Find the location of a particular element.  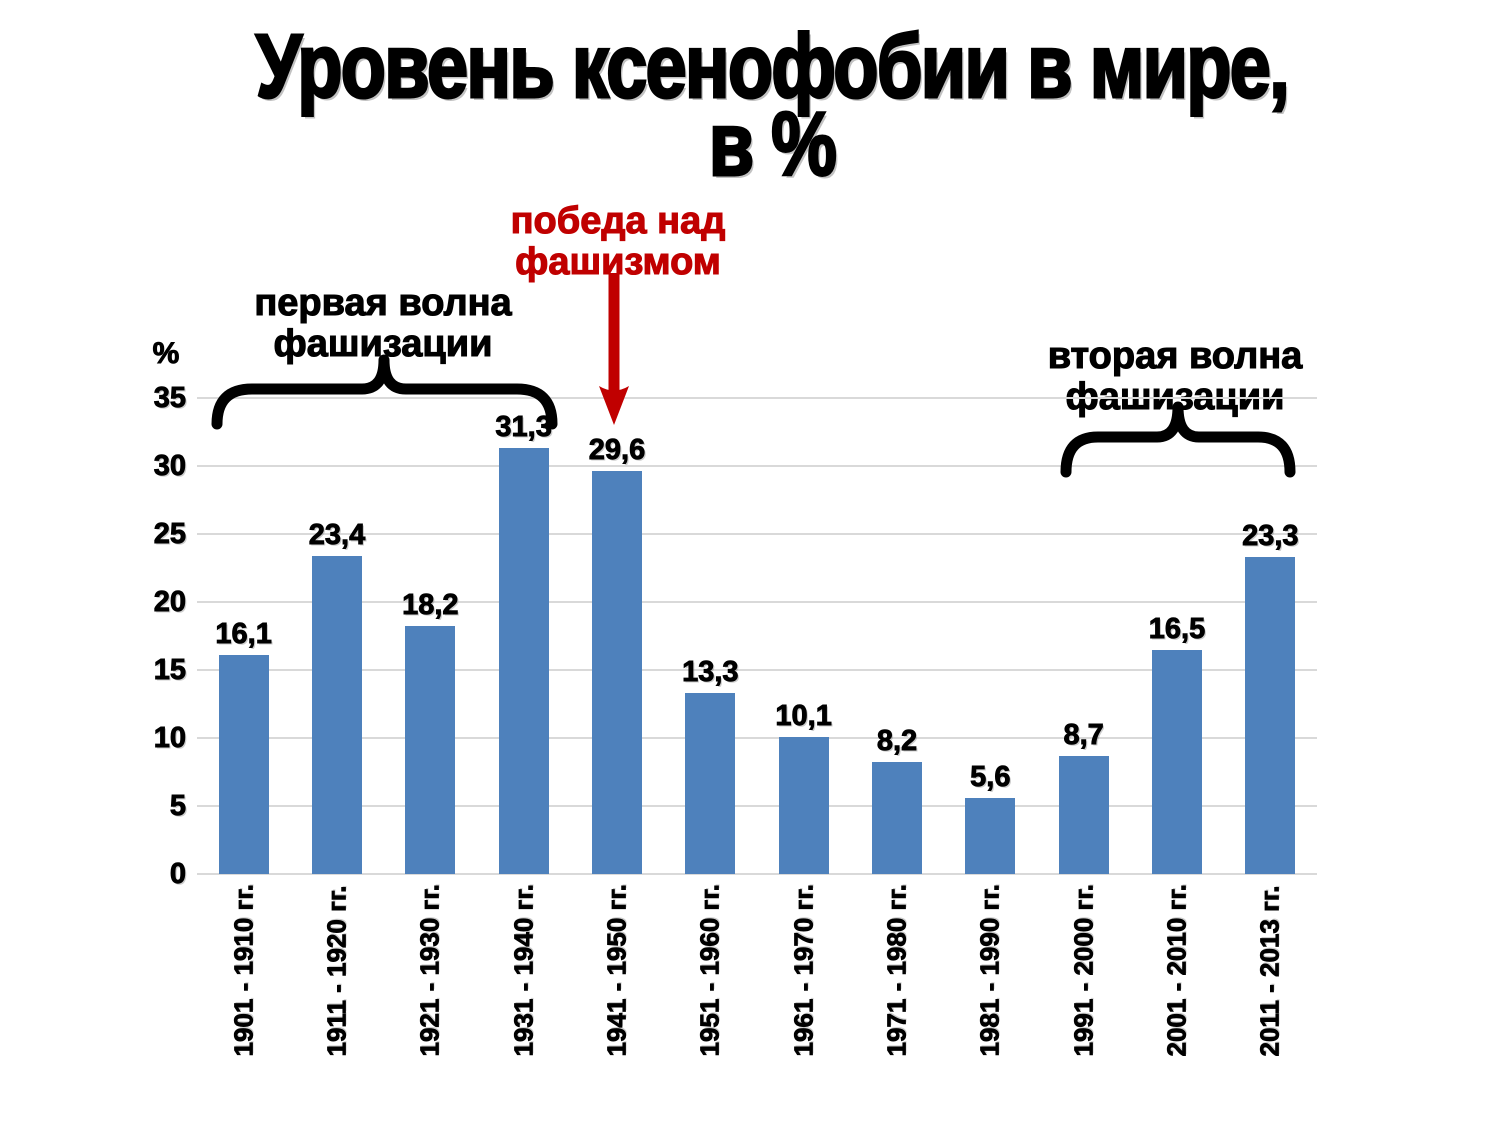

x-axis-label: 1901 - 1910 гг. is located at coordinates (243, 970).